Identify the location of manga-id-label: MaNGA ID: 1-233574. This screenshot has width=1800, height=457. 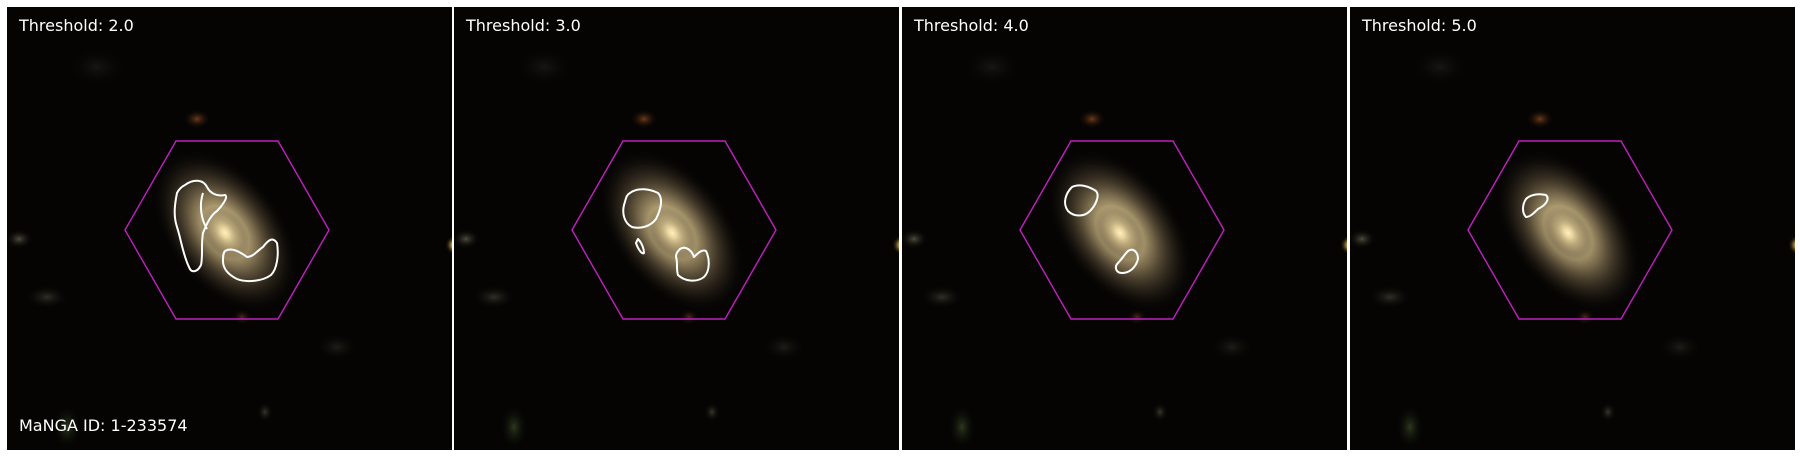
(103, 425).